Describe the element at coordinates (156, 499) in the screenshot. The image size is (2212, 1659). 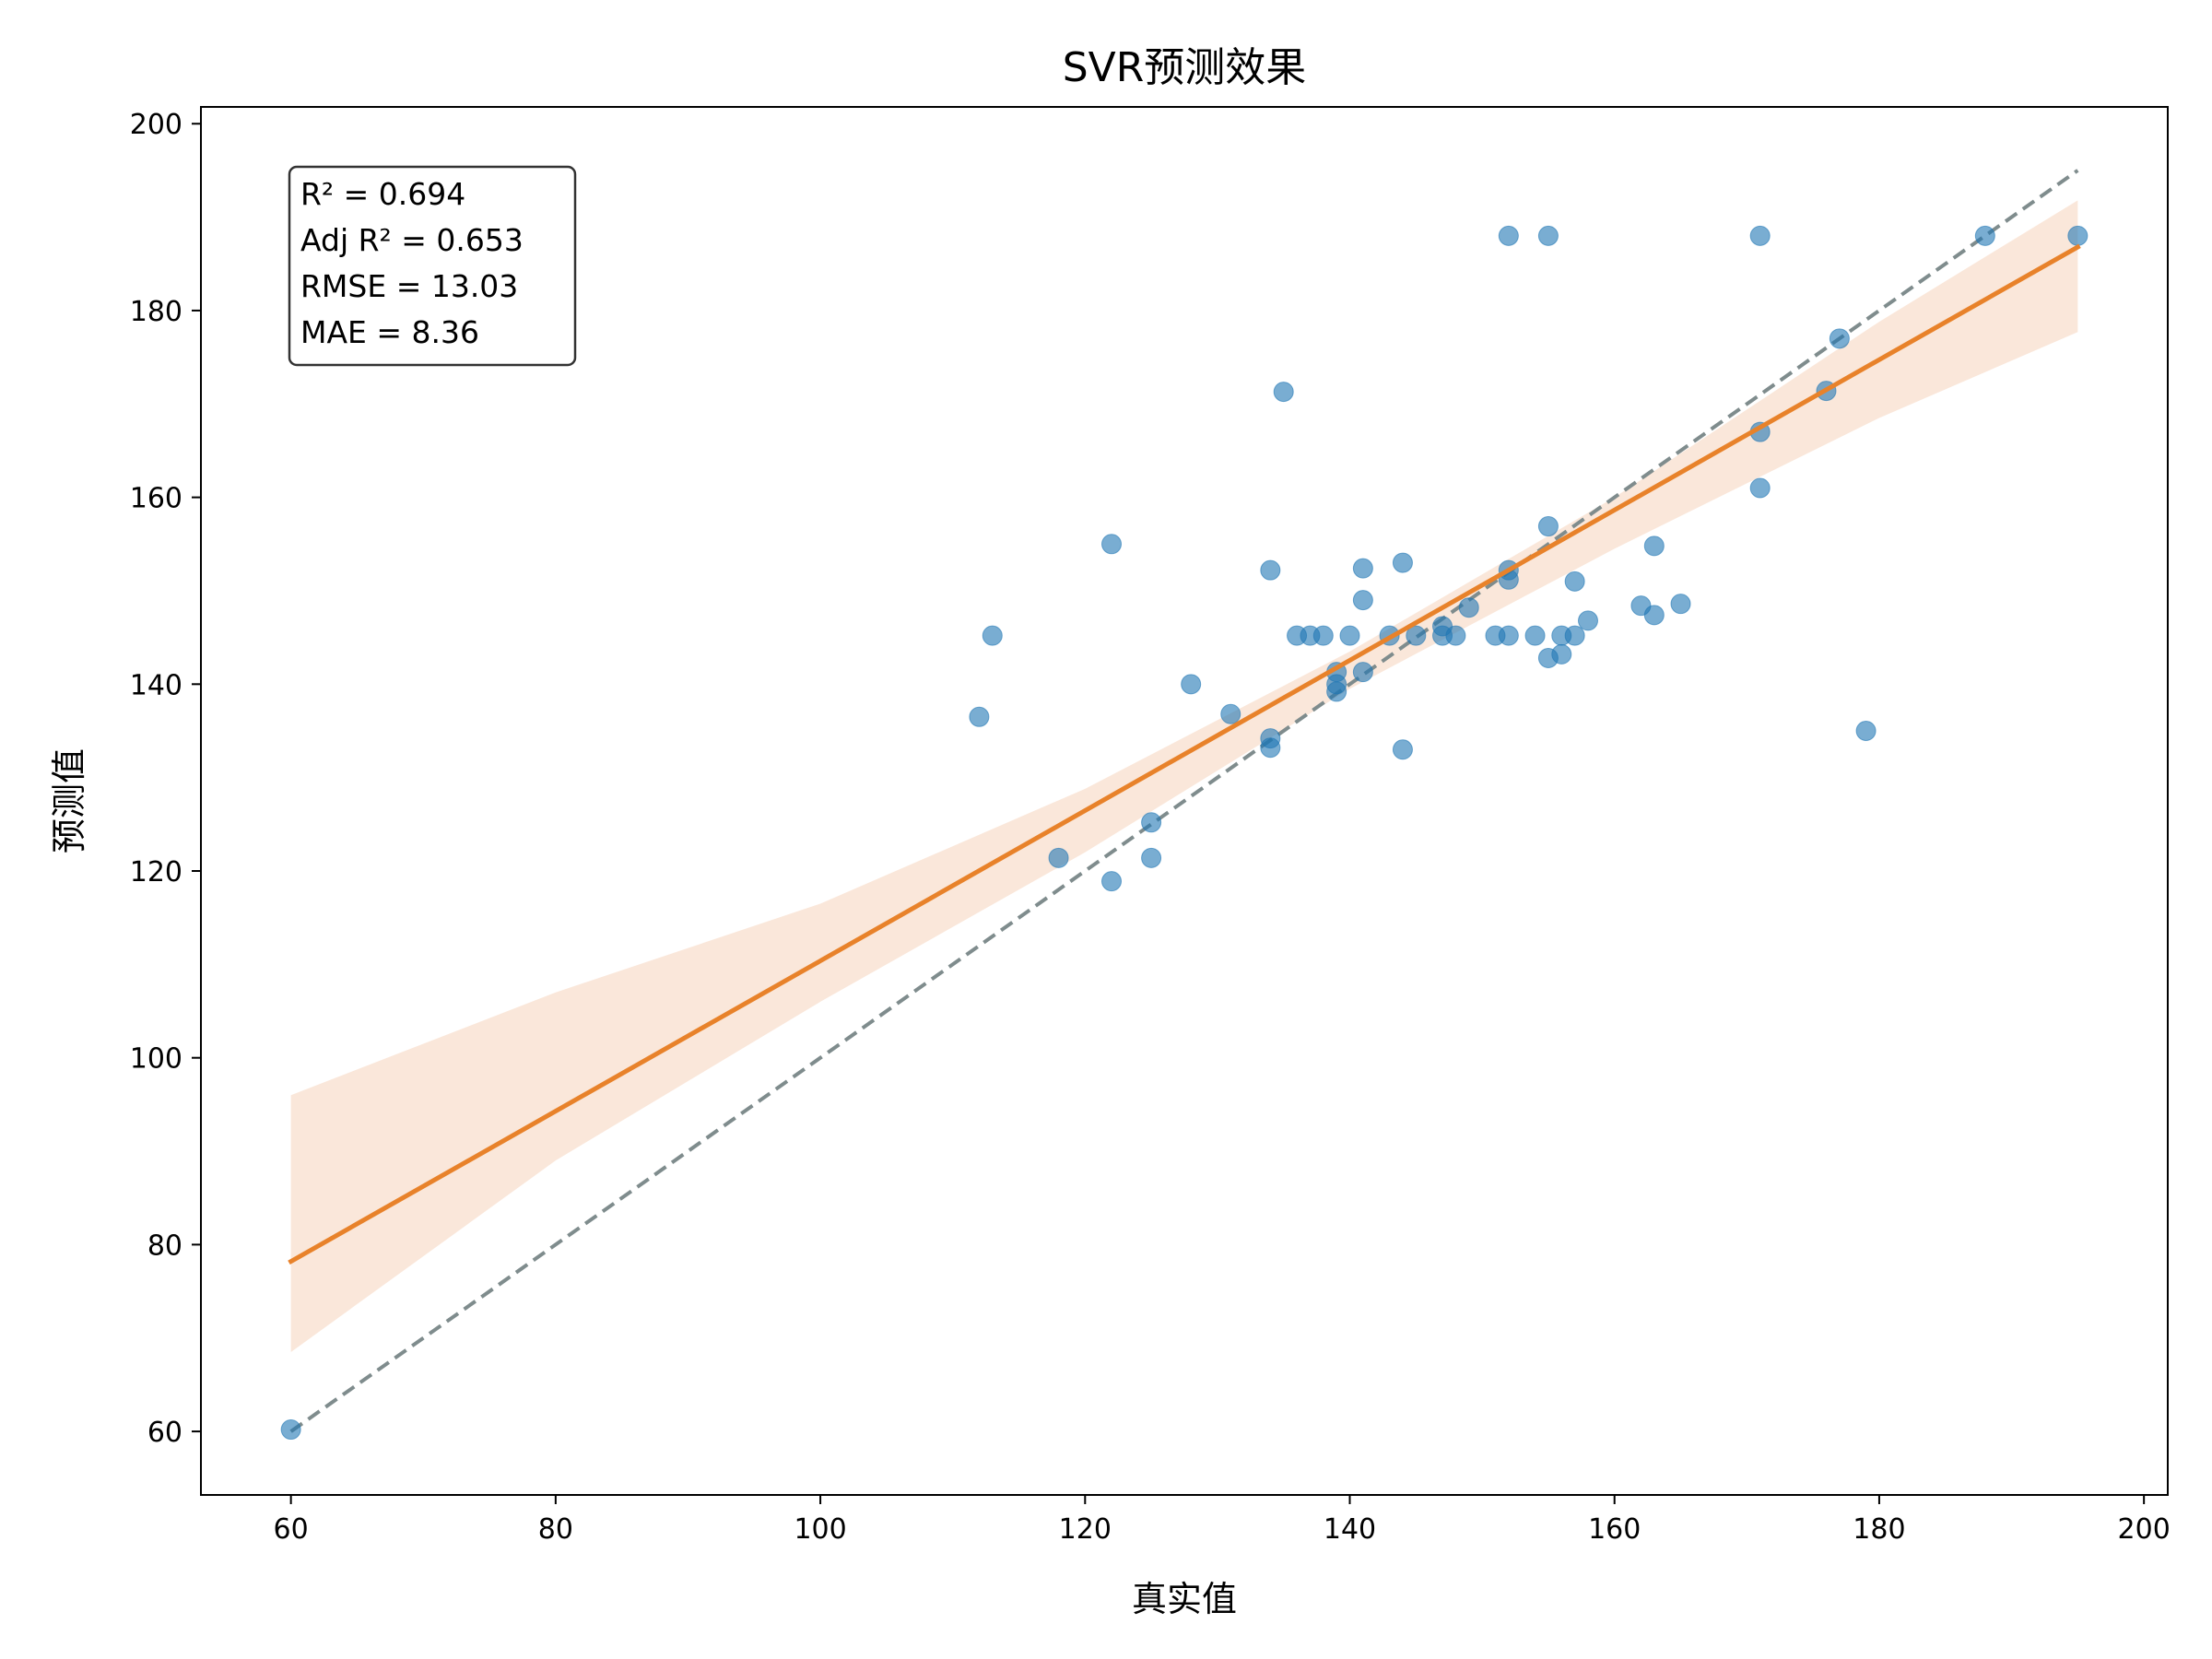
I see `y-tick-label: 160` at that location.